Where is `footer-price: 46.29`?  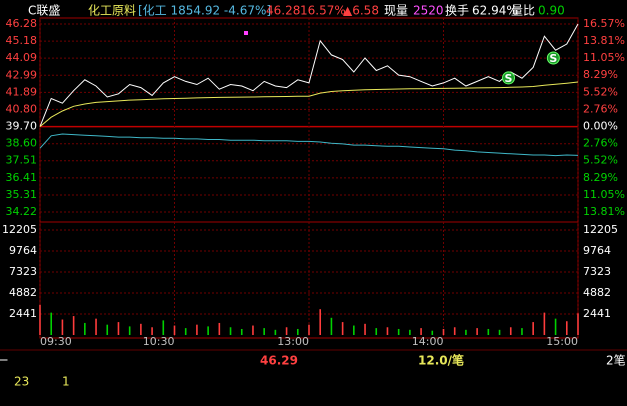 footer-price: 46.29 is located at coordinates (279, 361).